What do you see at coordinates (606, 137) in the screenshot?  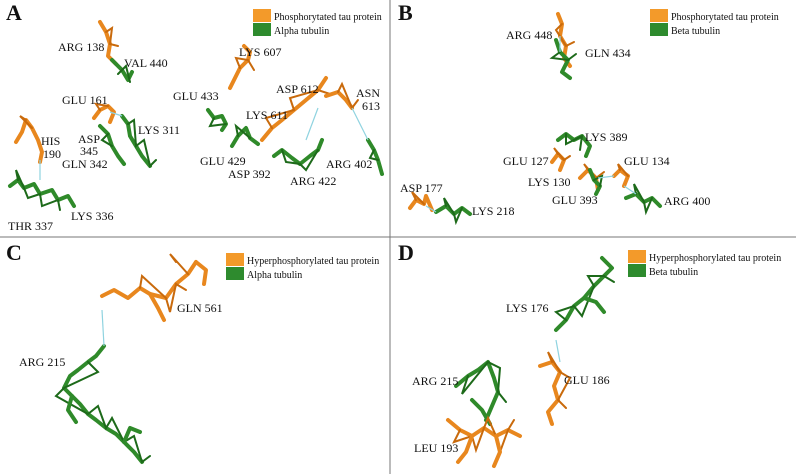 I see `residue-label: LYS 389` at bounding box center [606, 137].